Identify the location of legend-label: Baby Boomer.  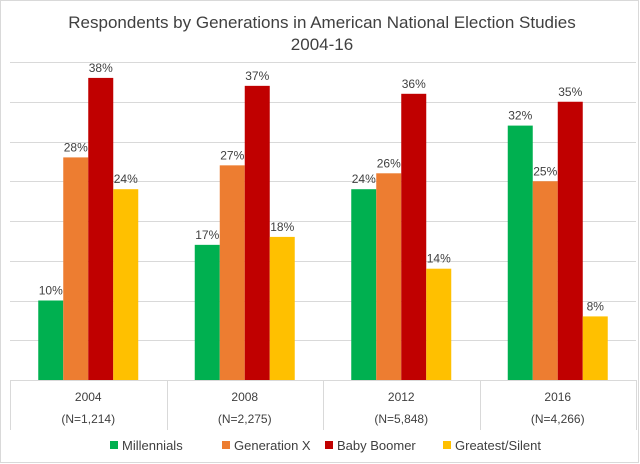
(376, 445).